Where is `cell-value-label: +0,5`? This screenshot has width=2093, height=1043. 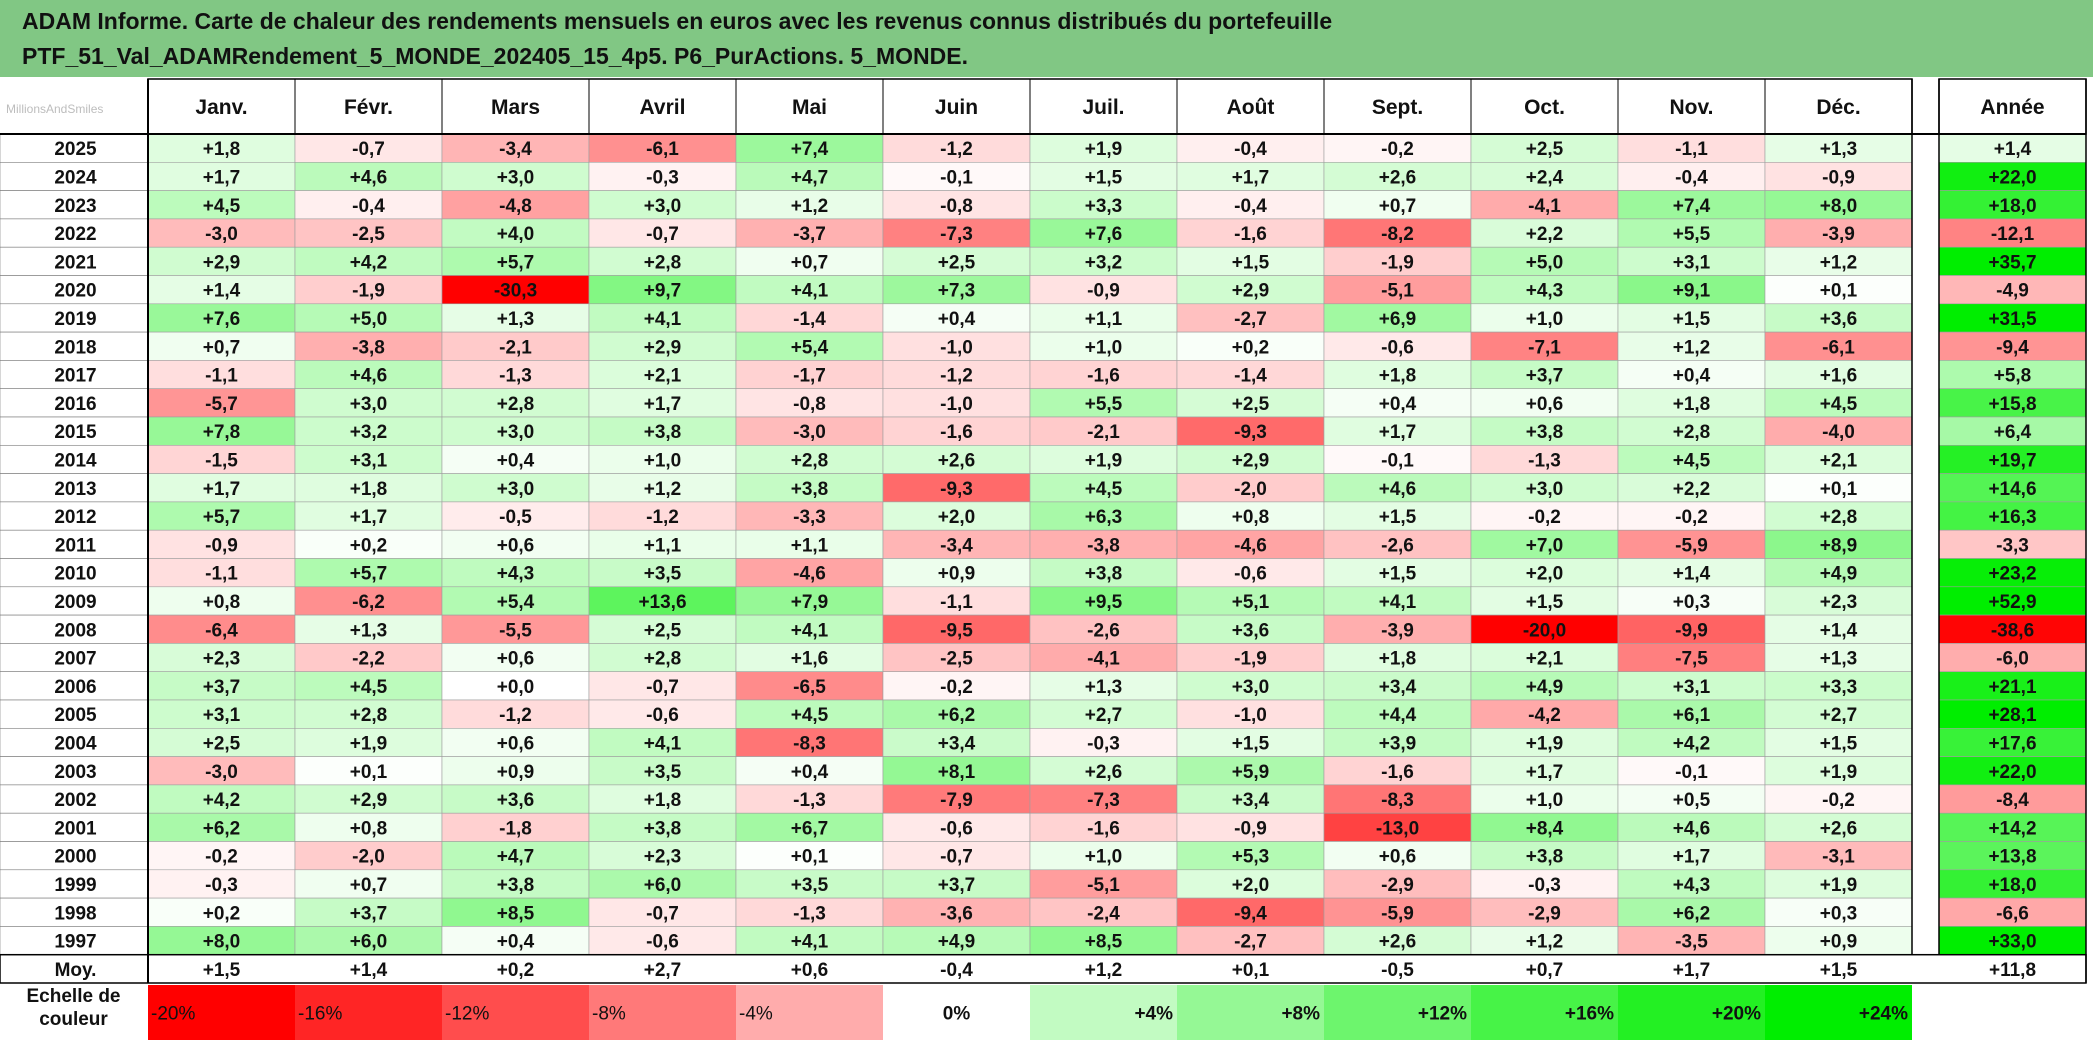
cell-value-label: +0,5 is located at coordinates (1692, 800).